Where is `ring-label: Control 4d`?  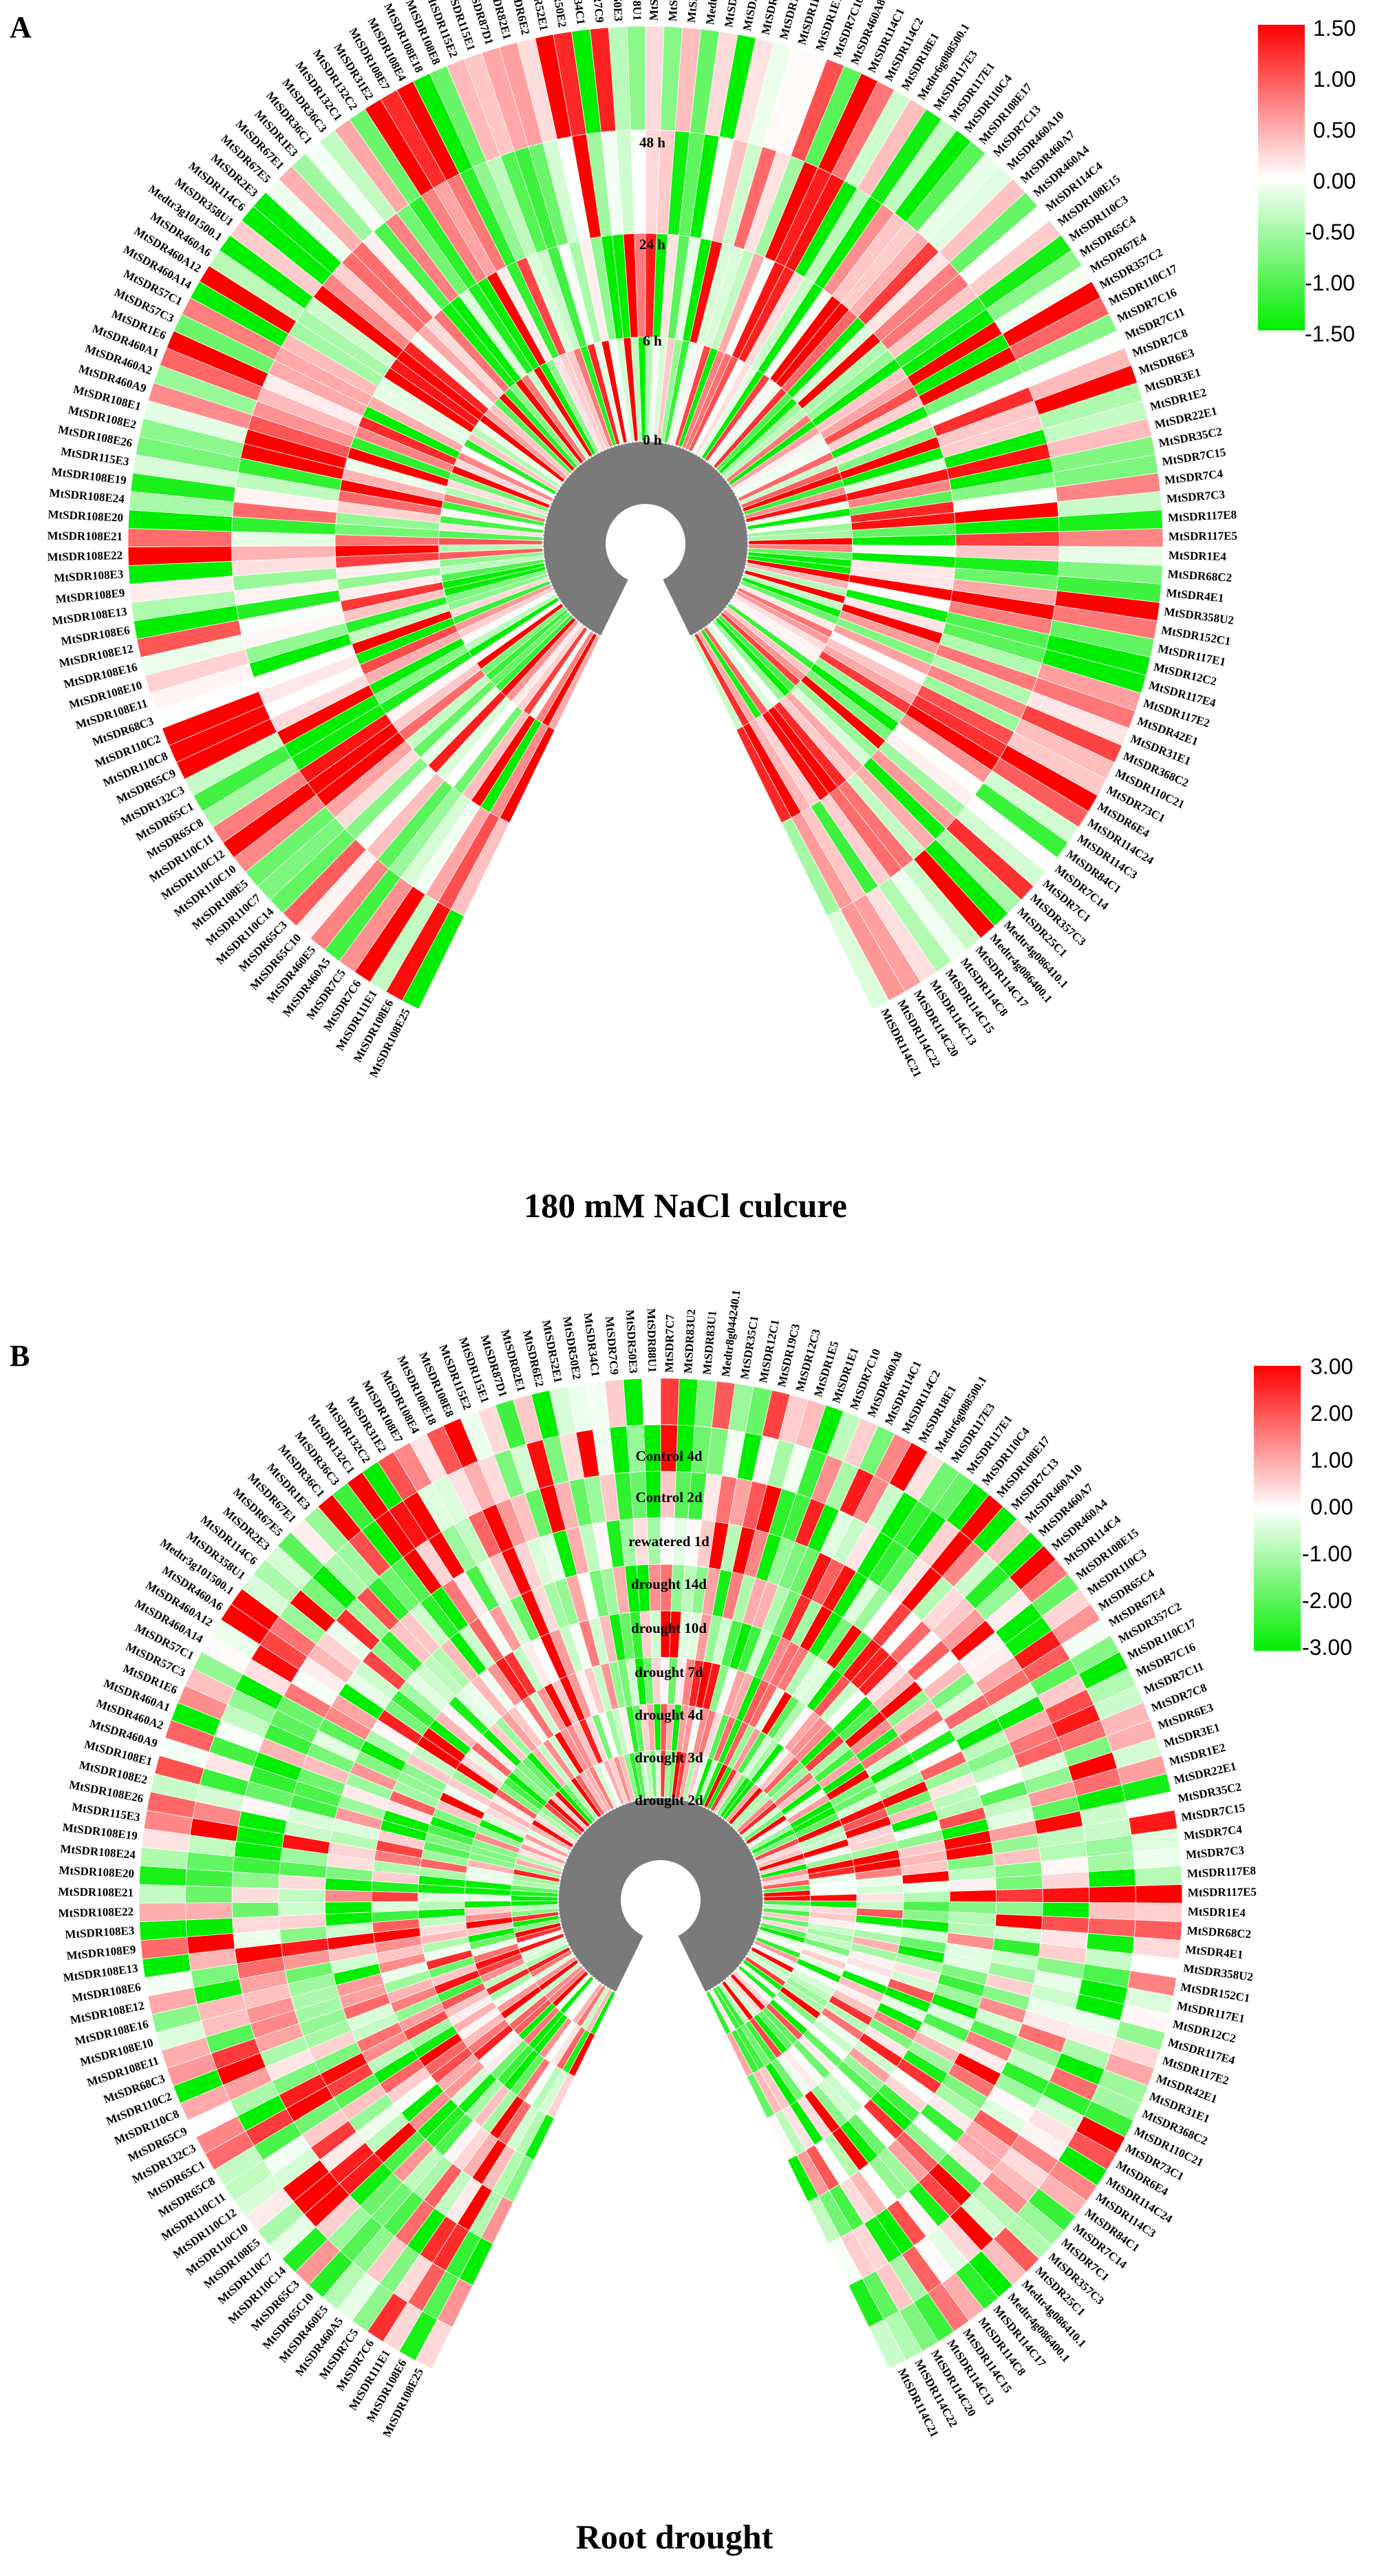 ring-label: Control 4d is located at coordinates (668, 1456).